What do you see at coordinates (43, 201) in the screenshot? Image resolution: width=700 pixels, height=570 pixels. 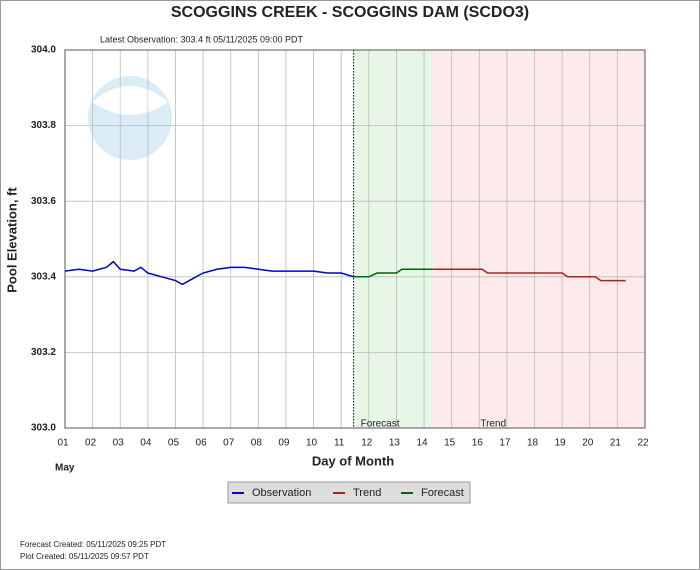 I see `y-tick-label: 303.6` at bounding box center [43, 201].